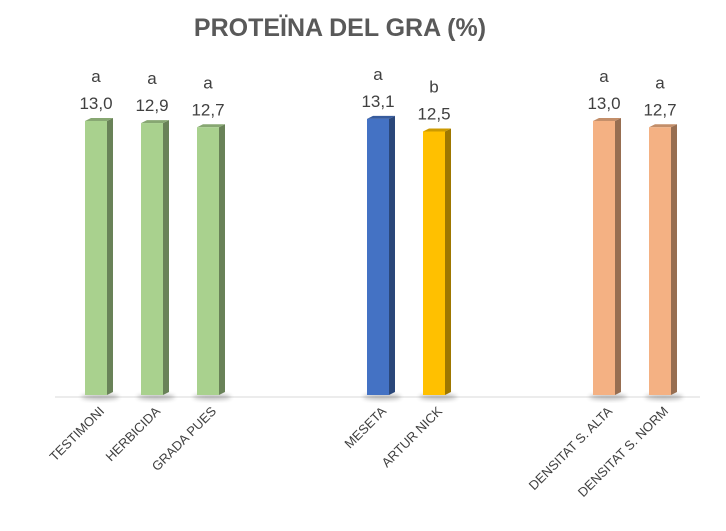 This screenshot has width=726, height=531. Describe the element at coordinates (132, 433) in the screenshot. I see `category-label: HERBICIDA` at that location.